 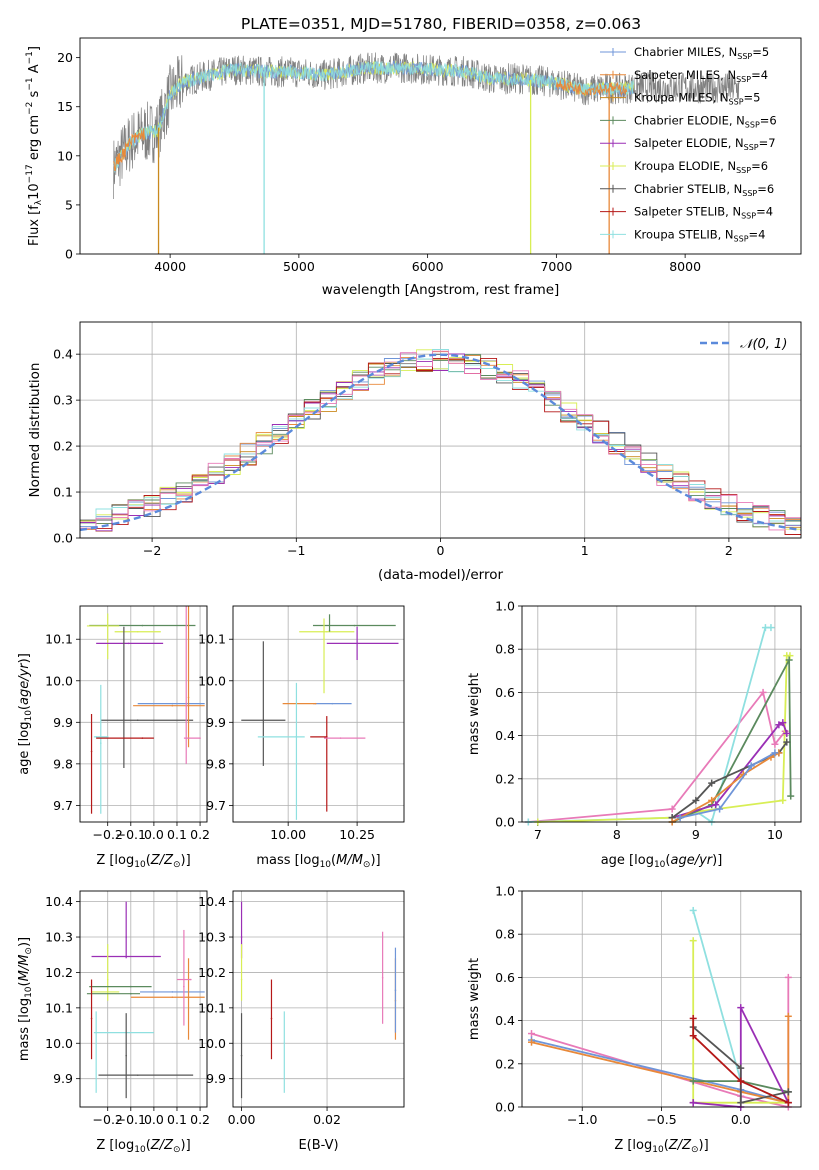 What do you see at coordinates (327, 1119) in the screenshot?
I see `x-tick-label: 0.02` at bounding box center [327, 1119].